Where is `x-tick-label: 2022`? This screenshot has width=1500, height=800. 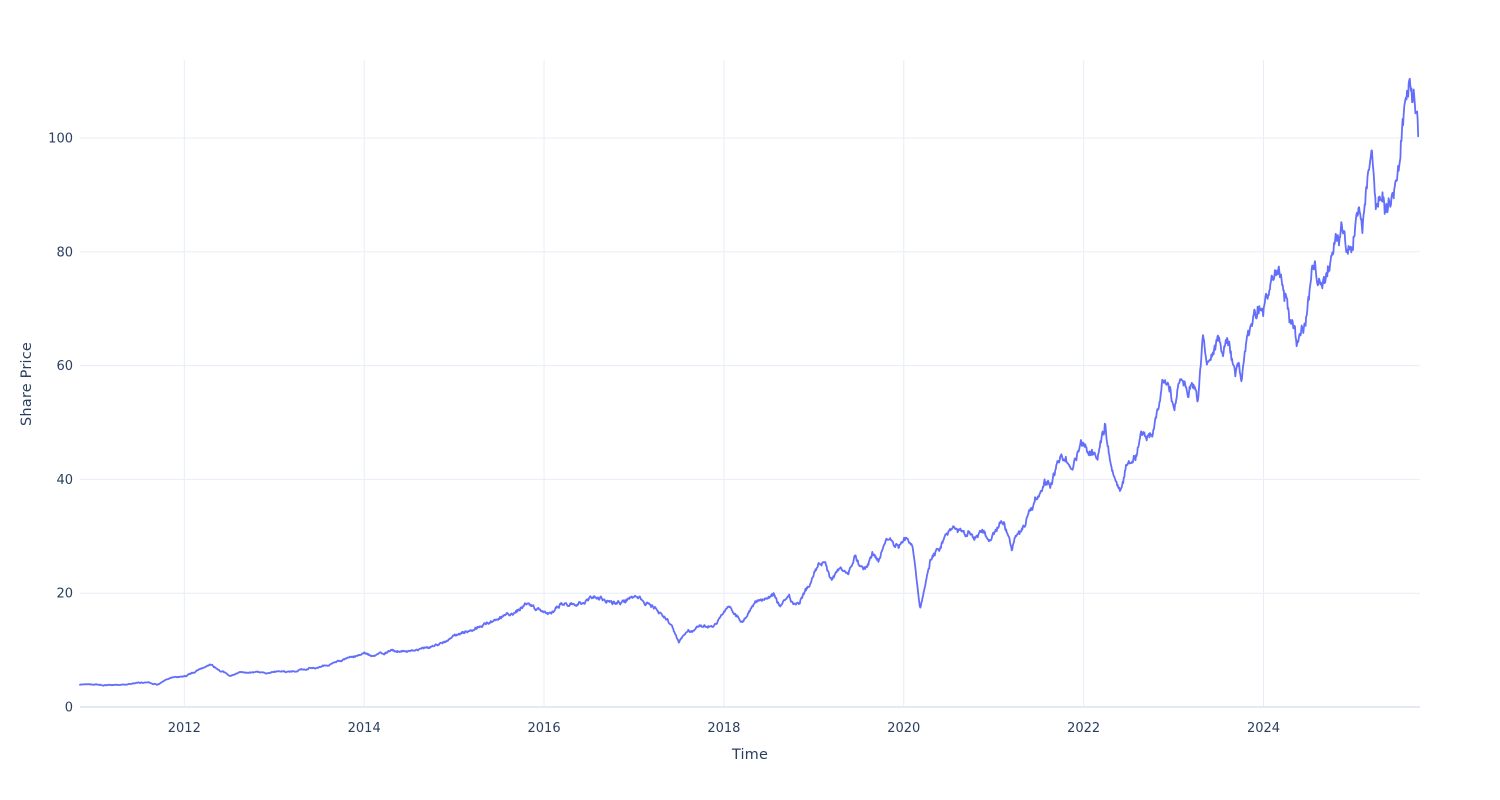 x-tick-label: 2022 is located at coordinates (1083, 728).